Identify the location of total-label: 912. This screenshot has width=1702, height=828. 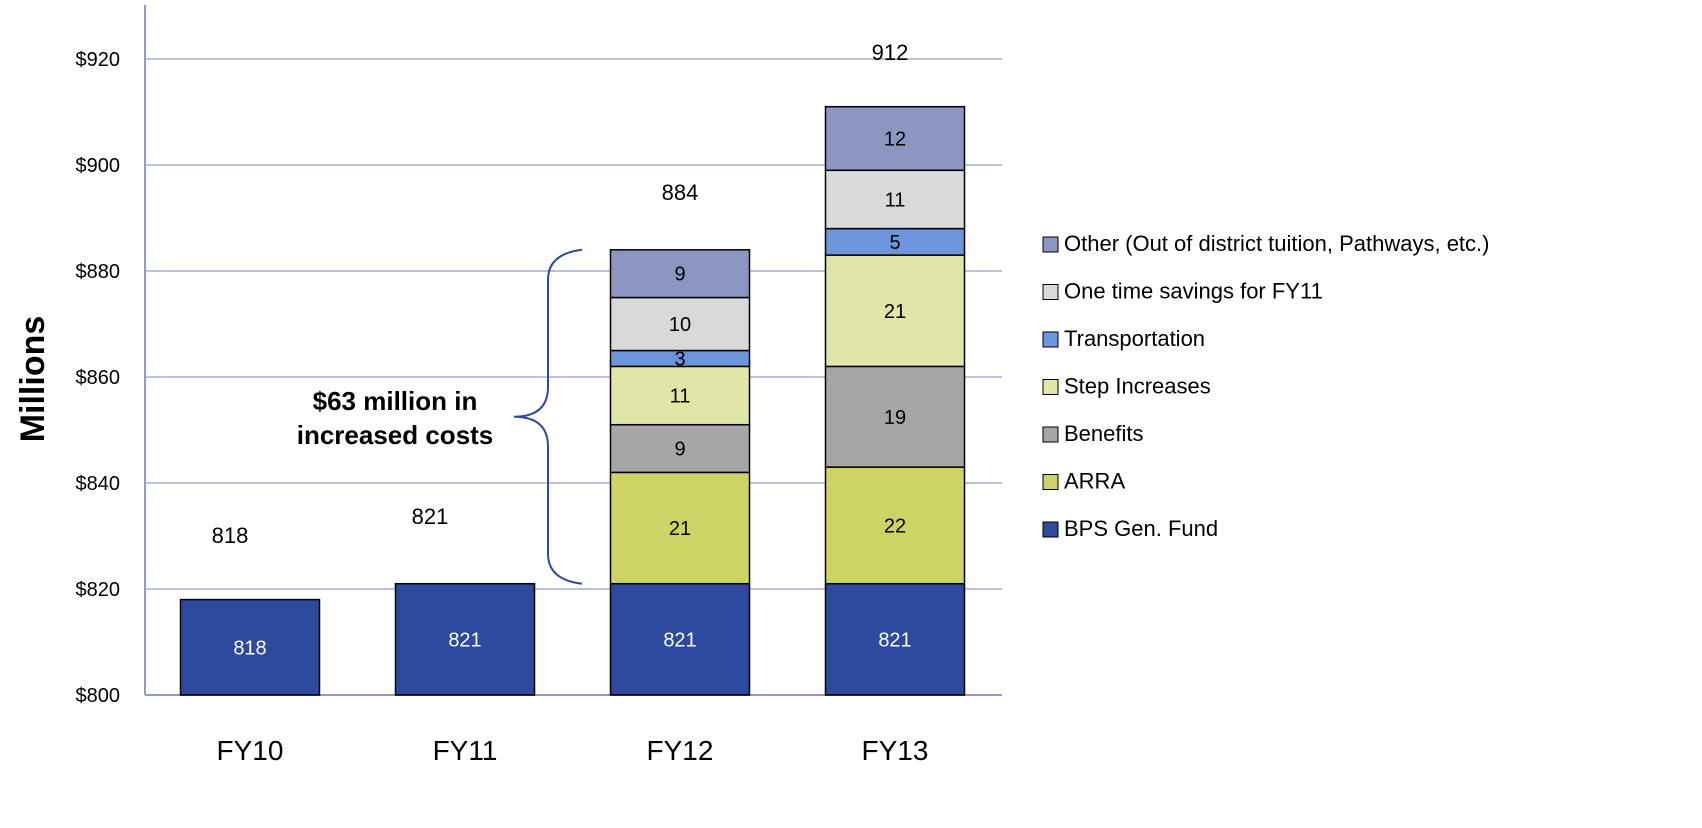
(890, 52).